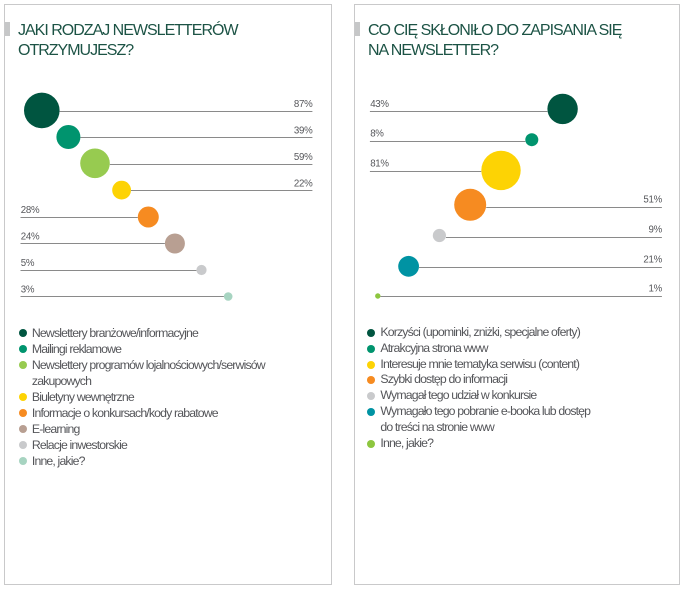 This screenshot has height=590, width=683. Describe the element at coordinates (652, 260) in the screenshot. I see `svg-text: 21%` at that location.